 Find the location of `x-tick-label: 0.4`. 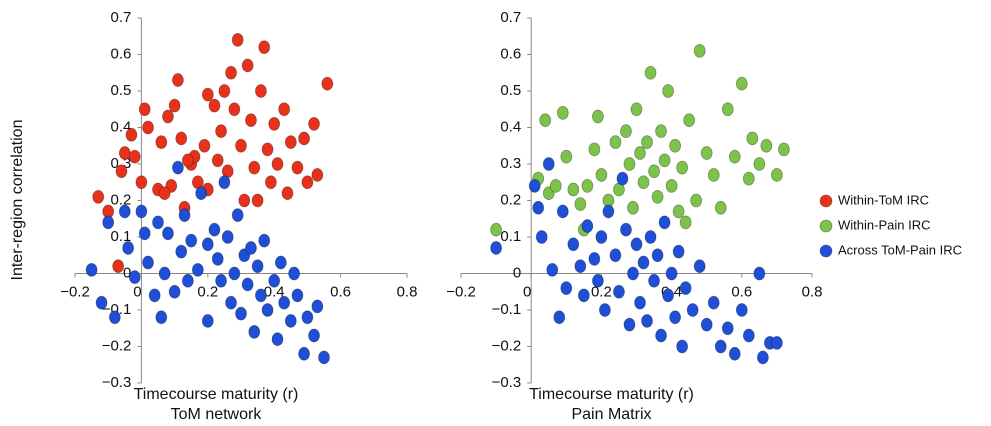

x-tick-label: 0.4 is located at coordinates (274, 291).